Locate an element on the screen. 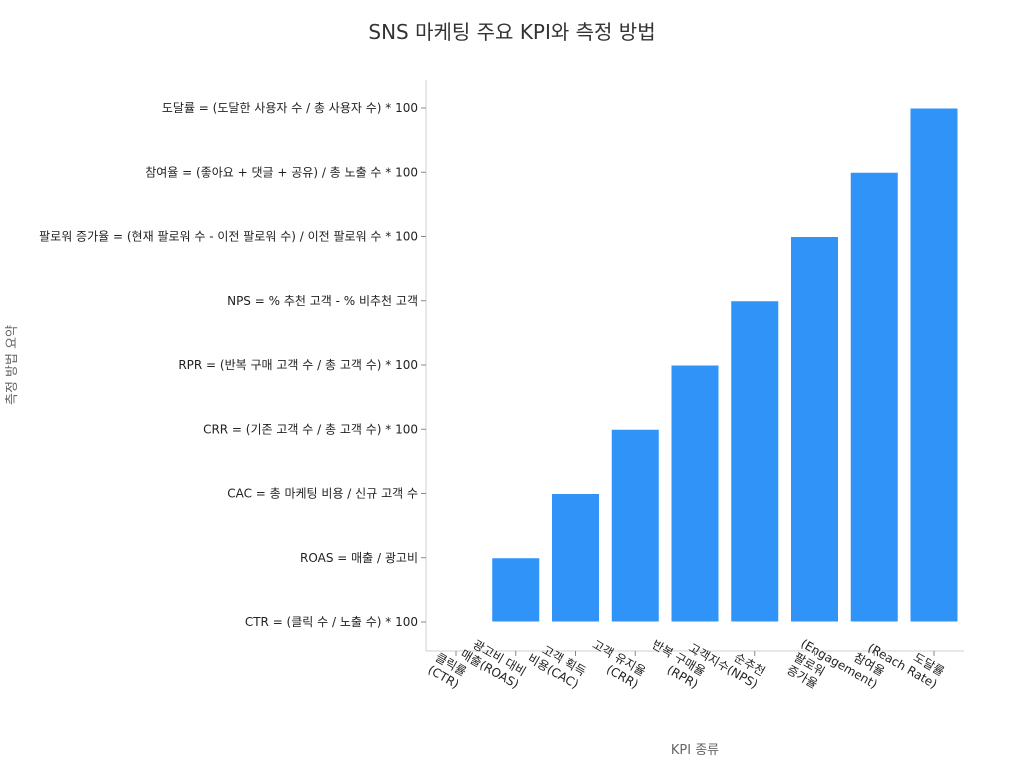  x-tick-label: 고객 획득비용(CAC) is located at coordinates (556, 665).